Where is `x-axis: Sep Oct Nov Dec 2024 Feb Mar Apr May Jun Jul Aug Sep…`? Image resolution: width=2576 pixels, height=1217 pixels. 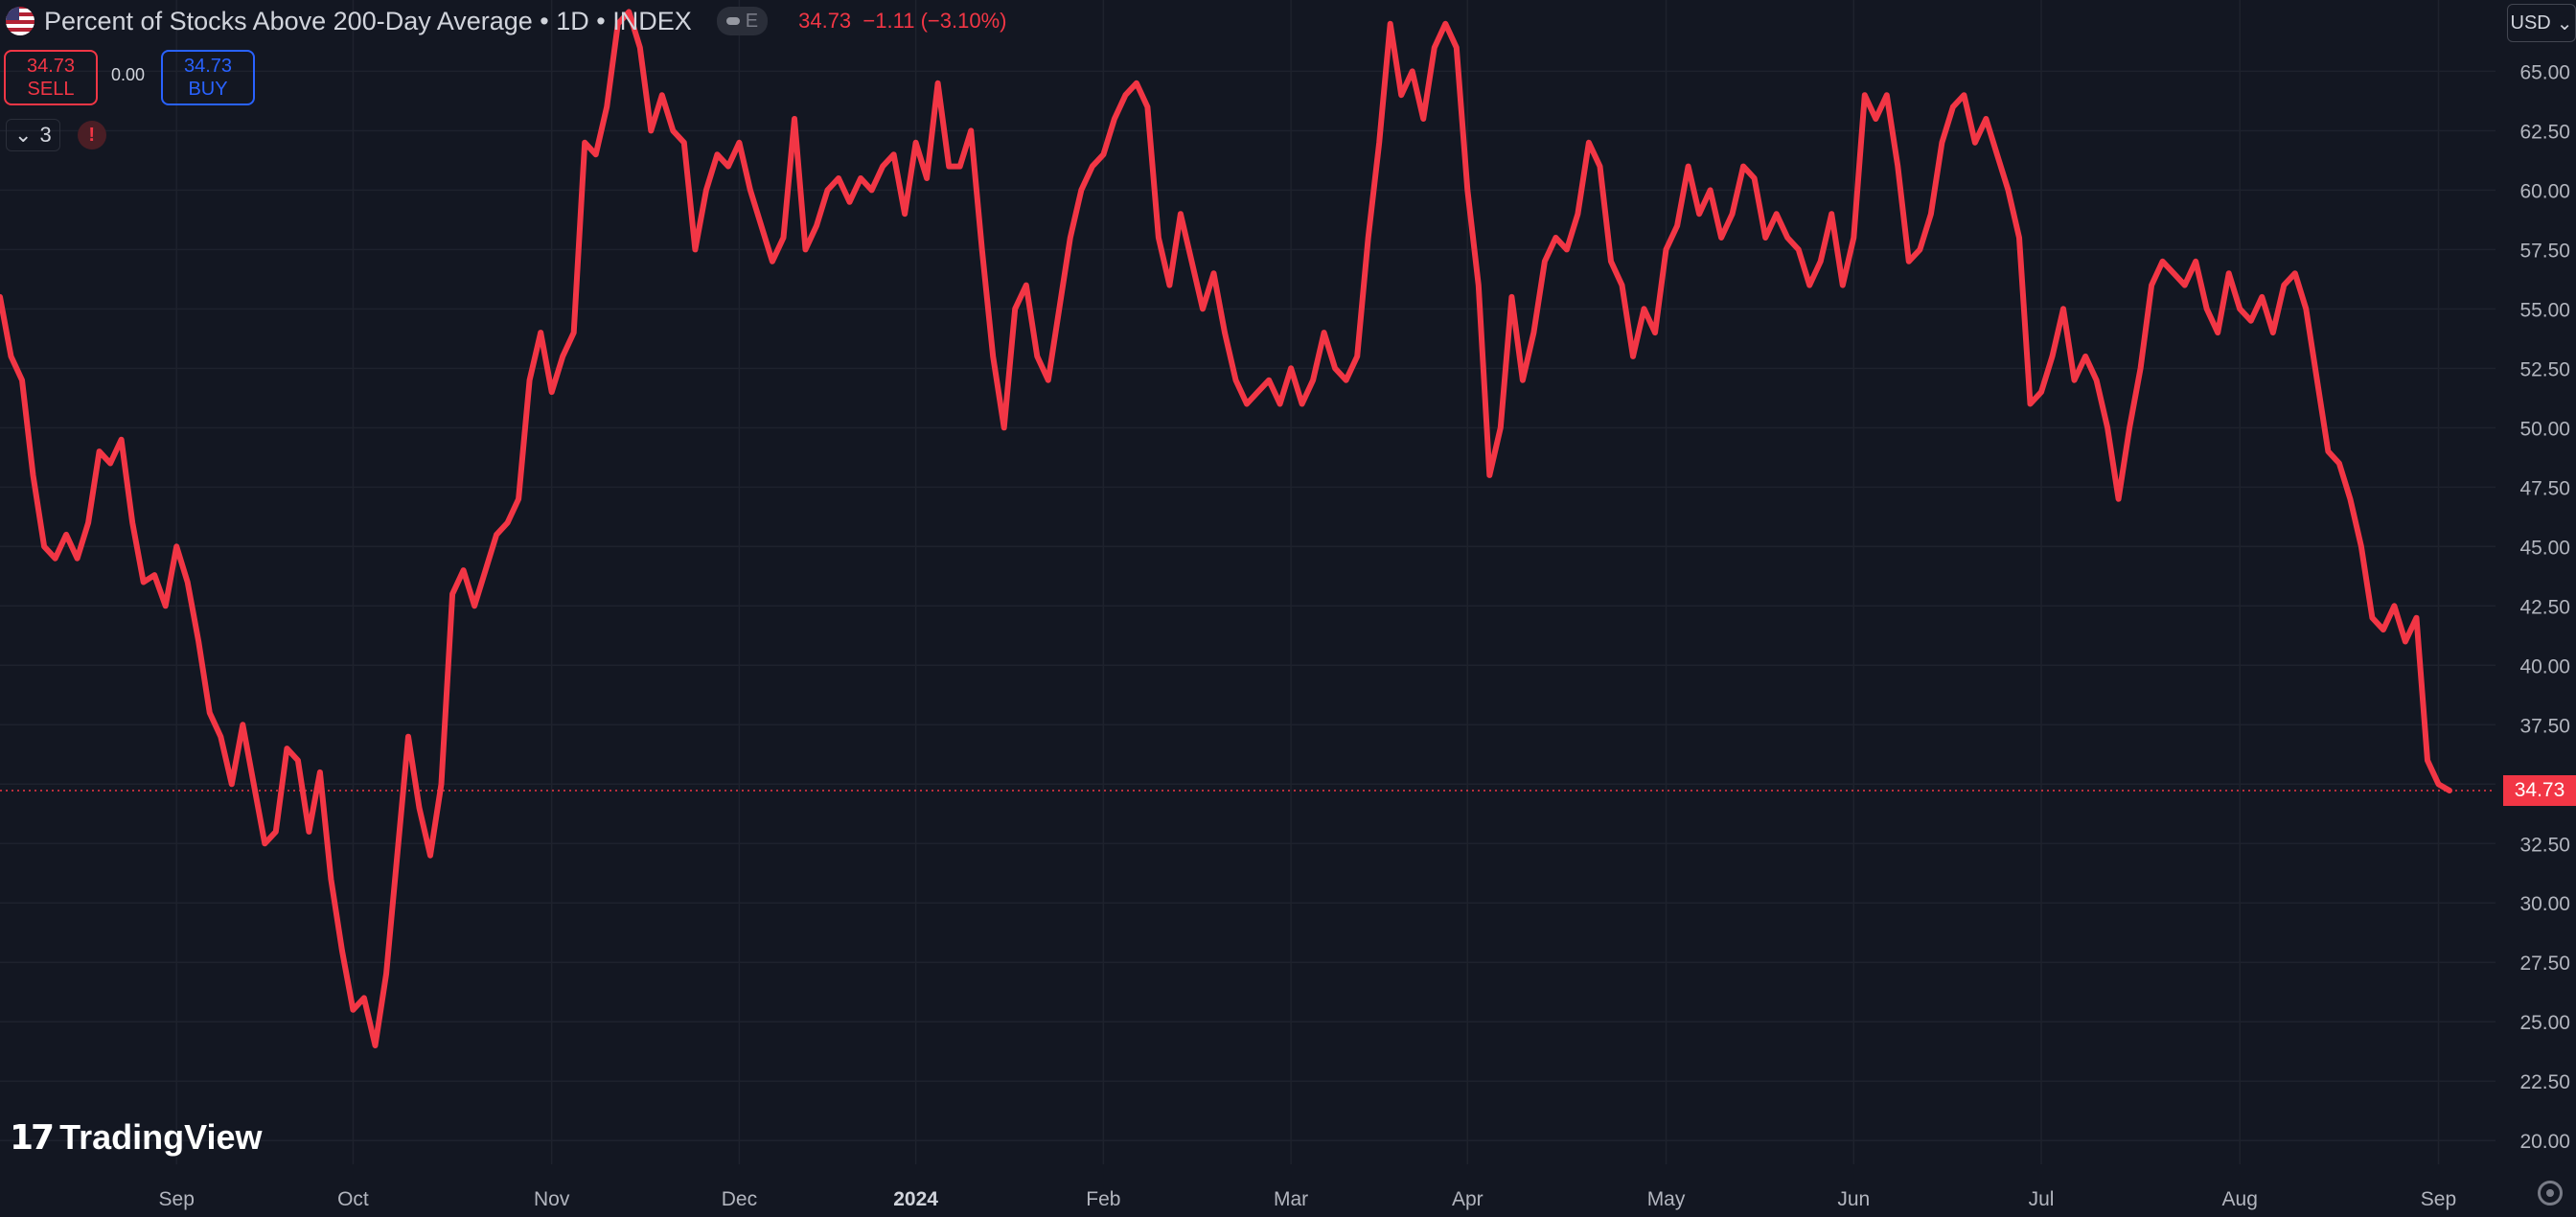 x-axis: Sep Oct Nov Dec 2024 Feb Mar Apr May Jun Jul Aug Sep… is located at coordinates (1308, 1199).